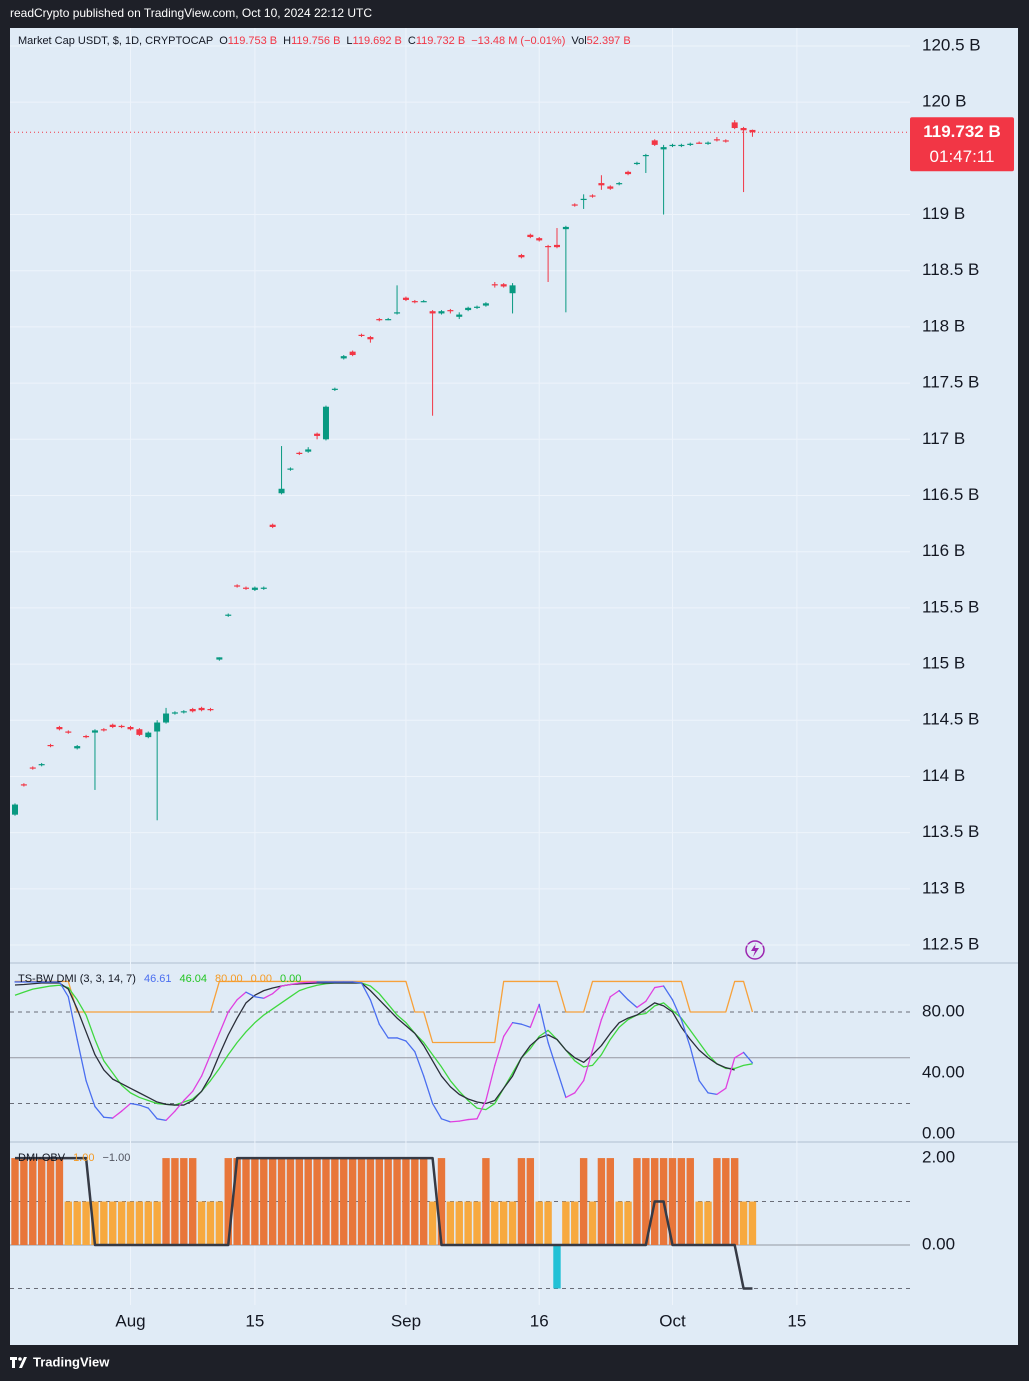  Describe the element at coordinates (194, 979) in the screenshot. I see `legend-value: 46.04` at that location.